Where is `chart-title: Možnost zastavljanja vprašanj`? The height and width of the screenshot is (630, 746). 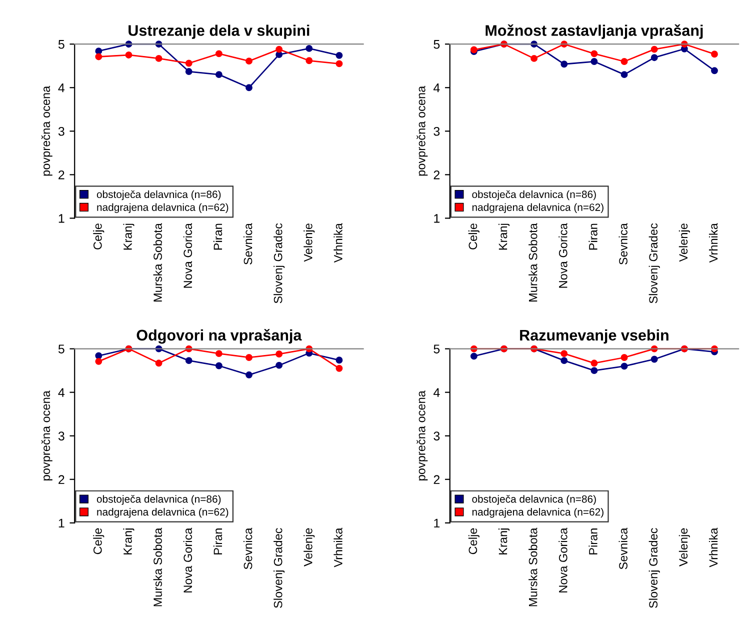
chart-title: Možnost zastavljanja vprašanj is located at coordinates (594, 31).